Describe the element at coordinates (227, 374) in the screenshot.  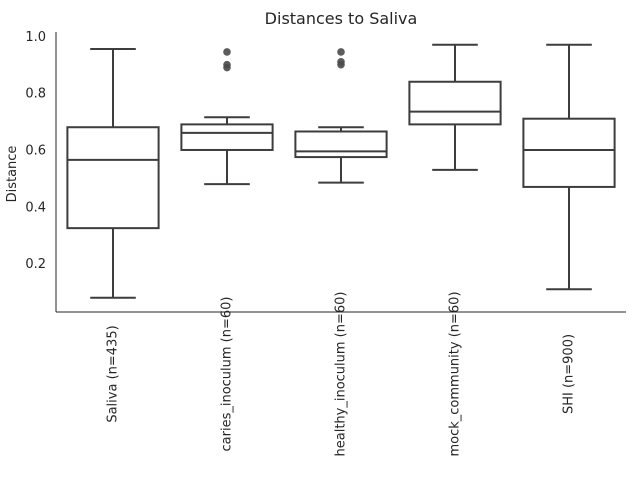
I see `x-tick-label: caries_inoculum (n=60)` at that location.